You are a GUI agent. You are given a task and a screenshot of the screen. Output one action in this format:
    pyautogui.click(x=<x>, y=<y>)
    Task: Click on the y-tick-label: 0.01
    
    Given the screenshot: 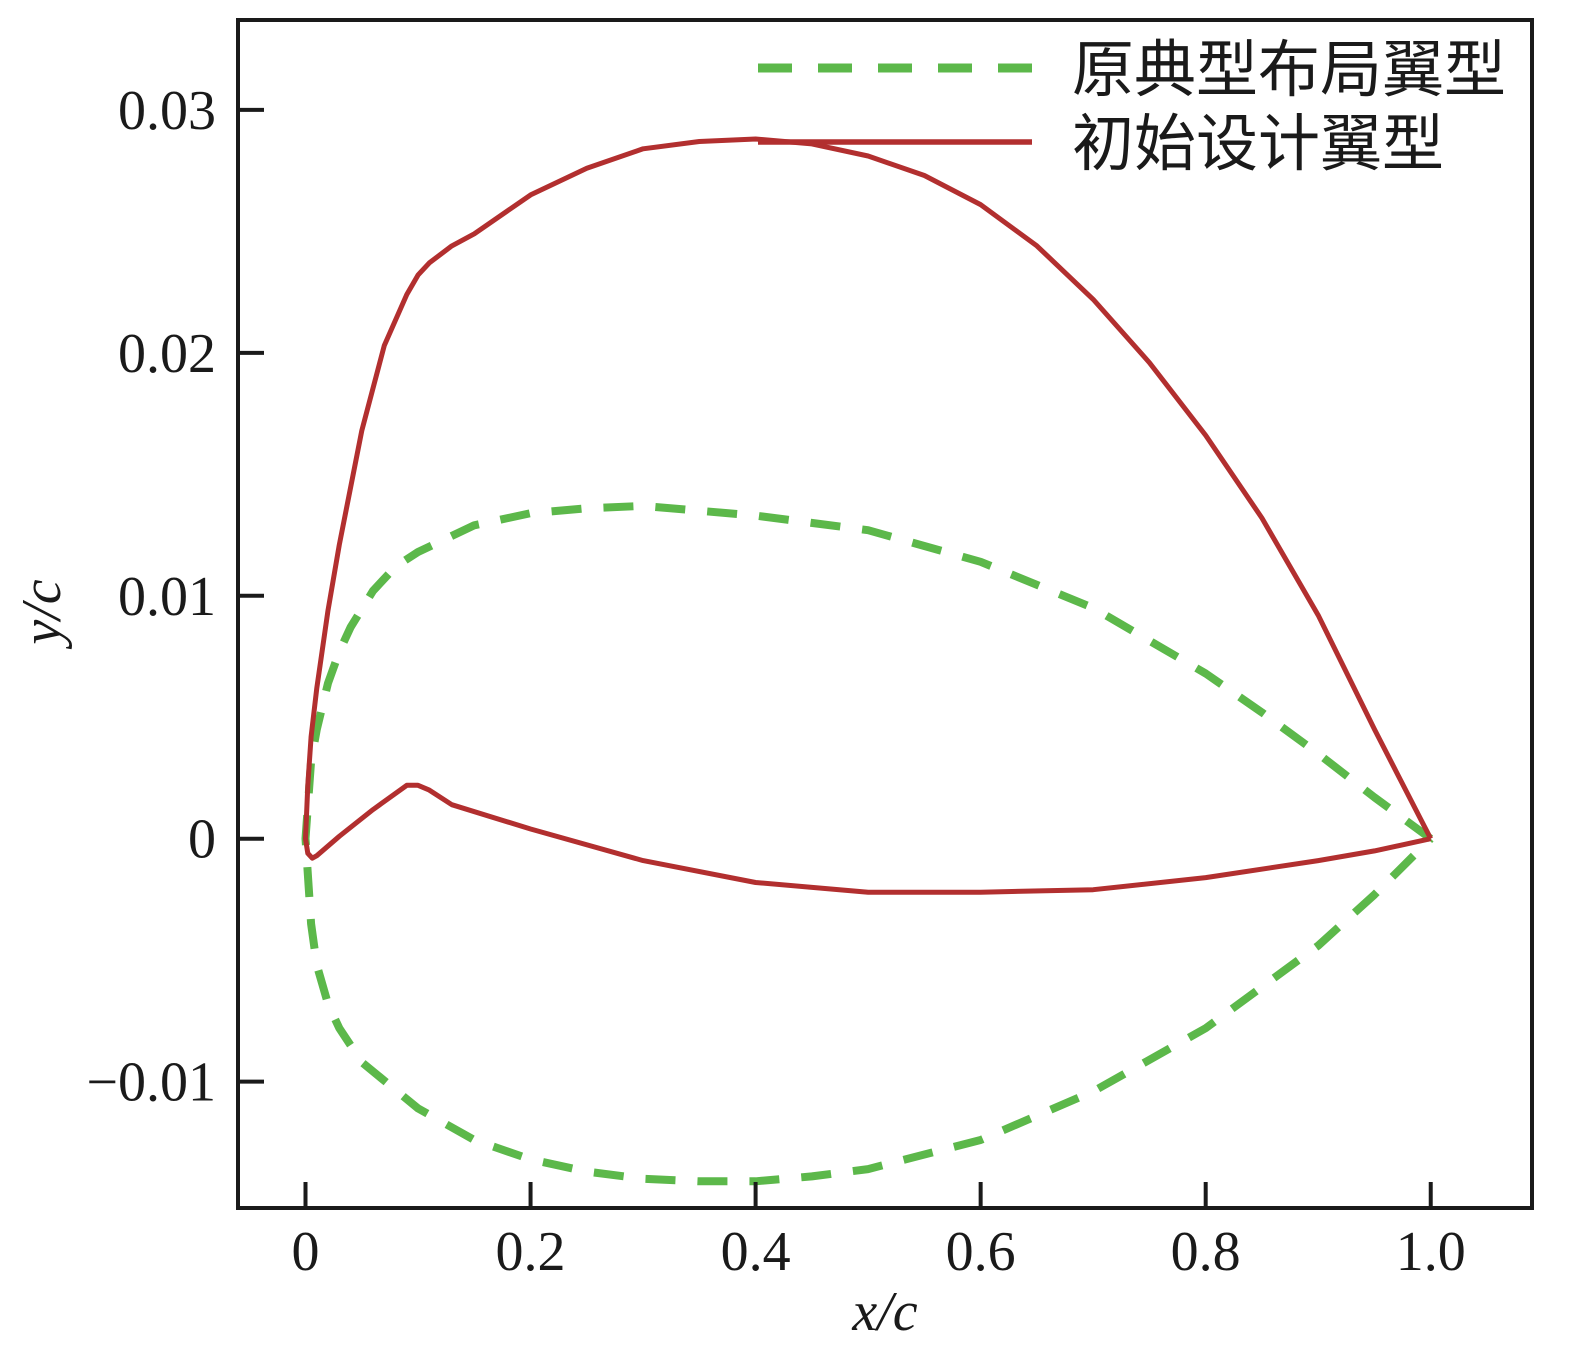 What is the action you would take?
    pyautogui.click(x=167, y=597)
    